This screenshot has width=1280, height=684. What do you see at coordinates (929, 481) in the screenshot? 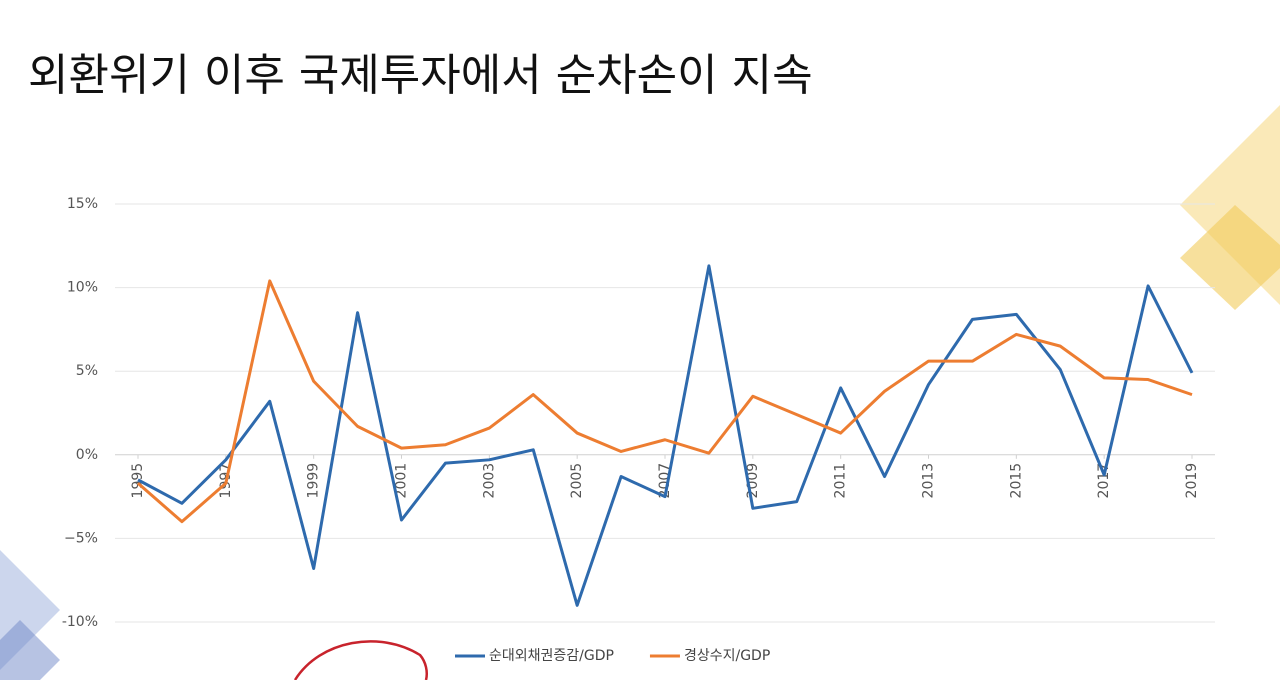
I see `x-tick-label: 2013` at bounding box center [929, 481].